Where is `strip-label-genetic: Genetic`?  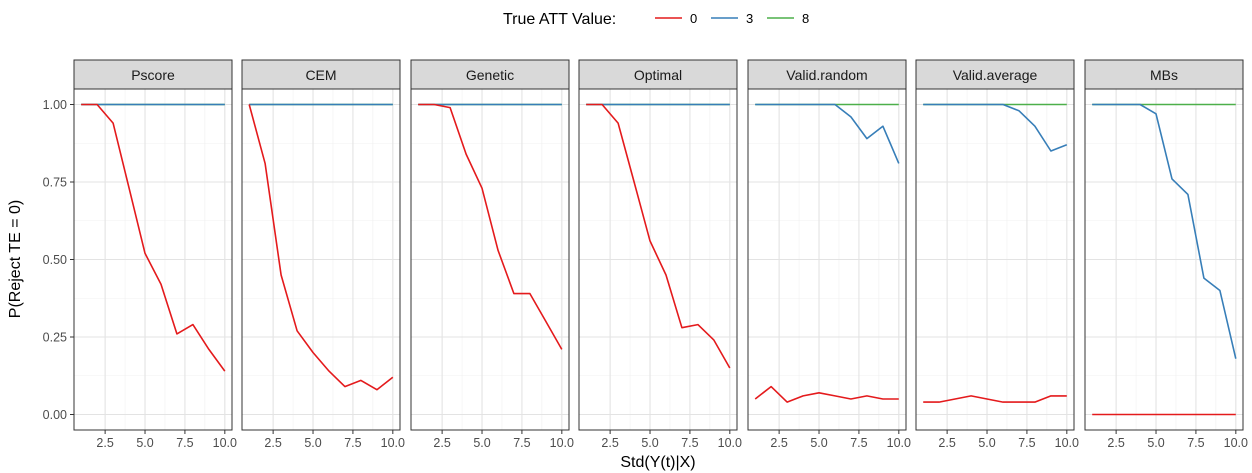
strip-label-genetic: Genetic is located at coordinates (490, 75).